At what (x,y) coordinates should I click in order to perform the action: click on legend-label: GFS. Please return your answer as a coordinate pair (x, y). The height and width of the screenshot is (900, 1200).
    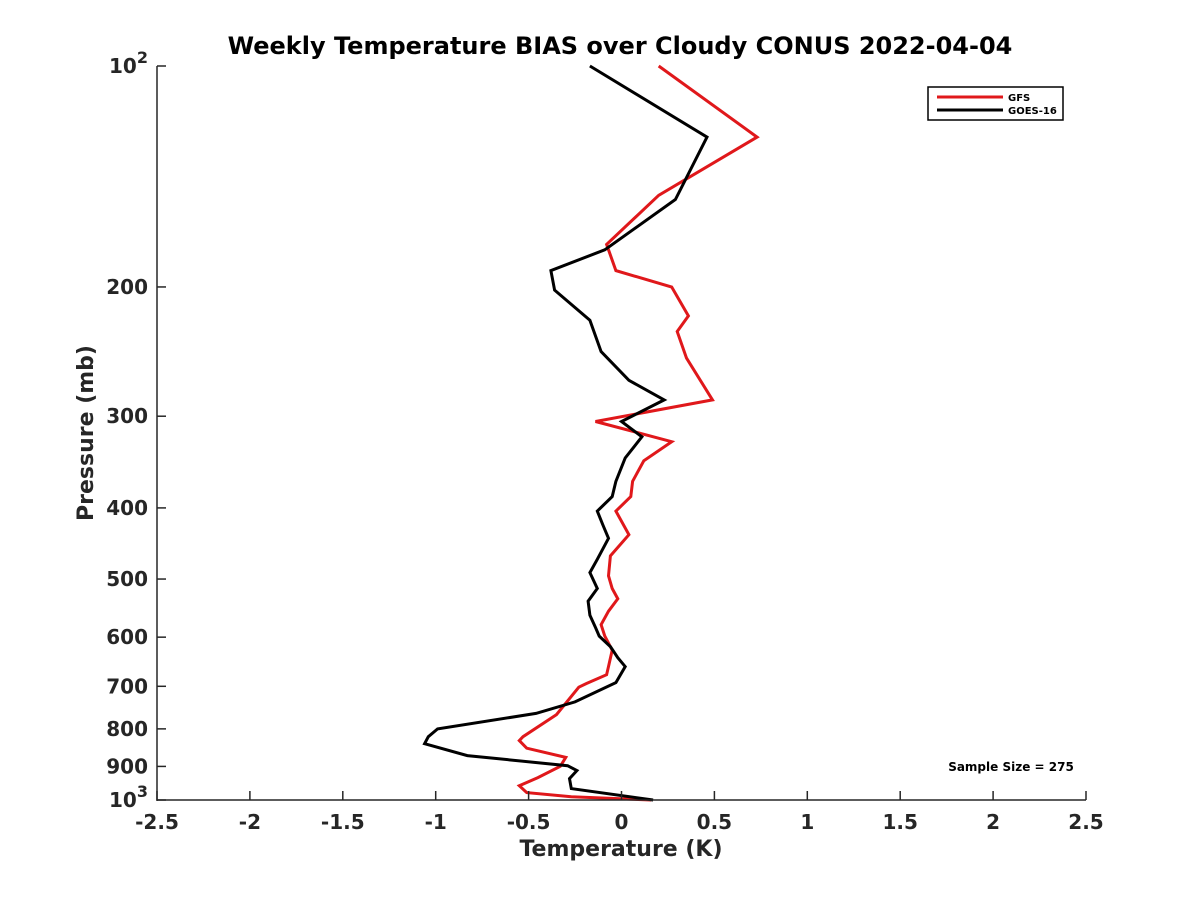
    Looking at the image, I should click on (1019, 98).